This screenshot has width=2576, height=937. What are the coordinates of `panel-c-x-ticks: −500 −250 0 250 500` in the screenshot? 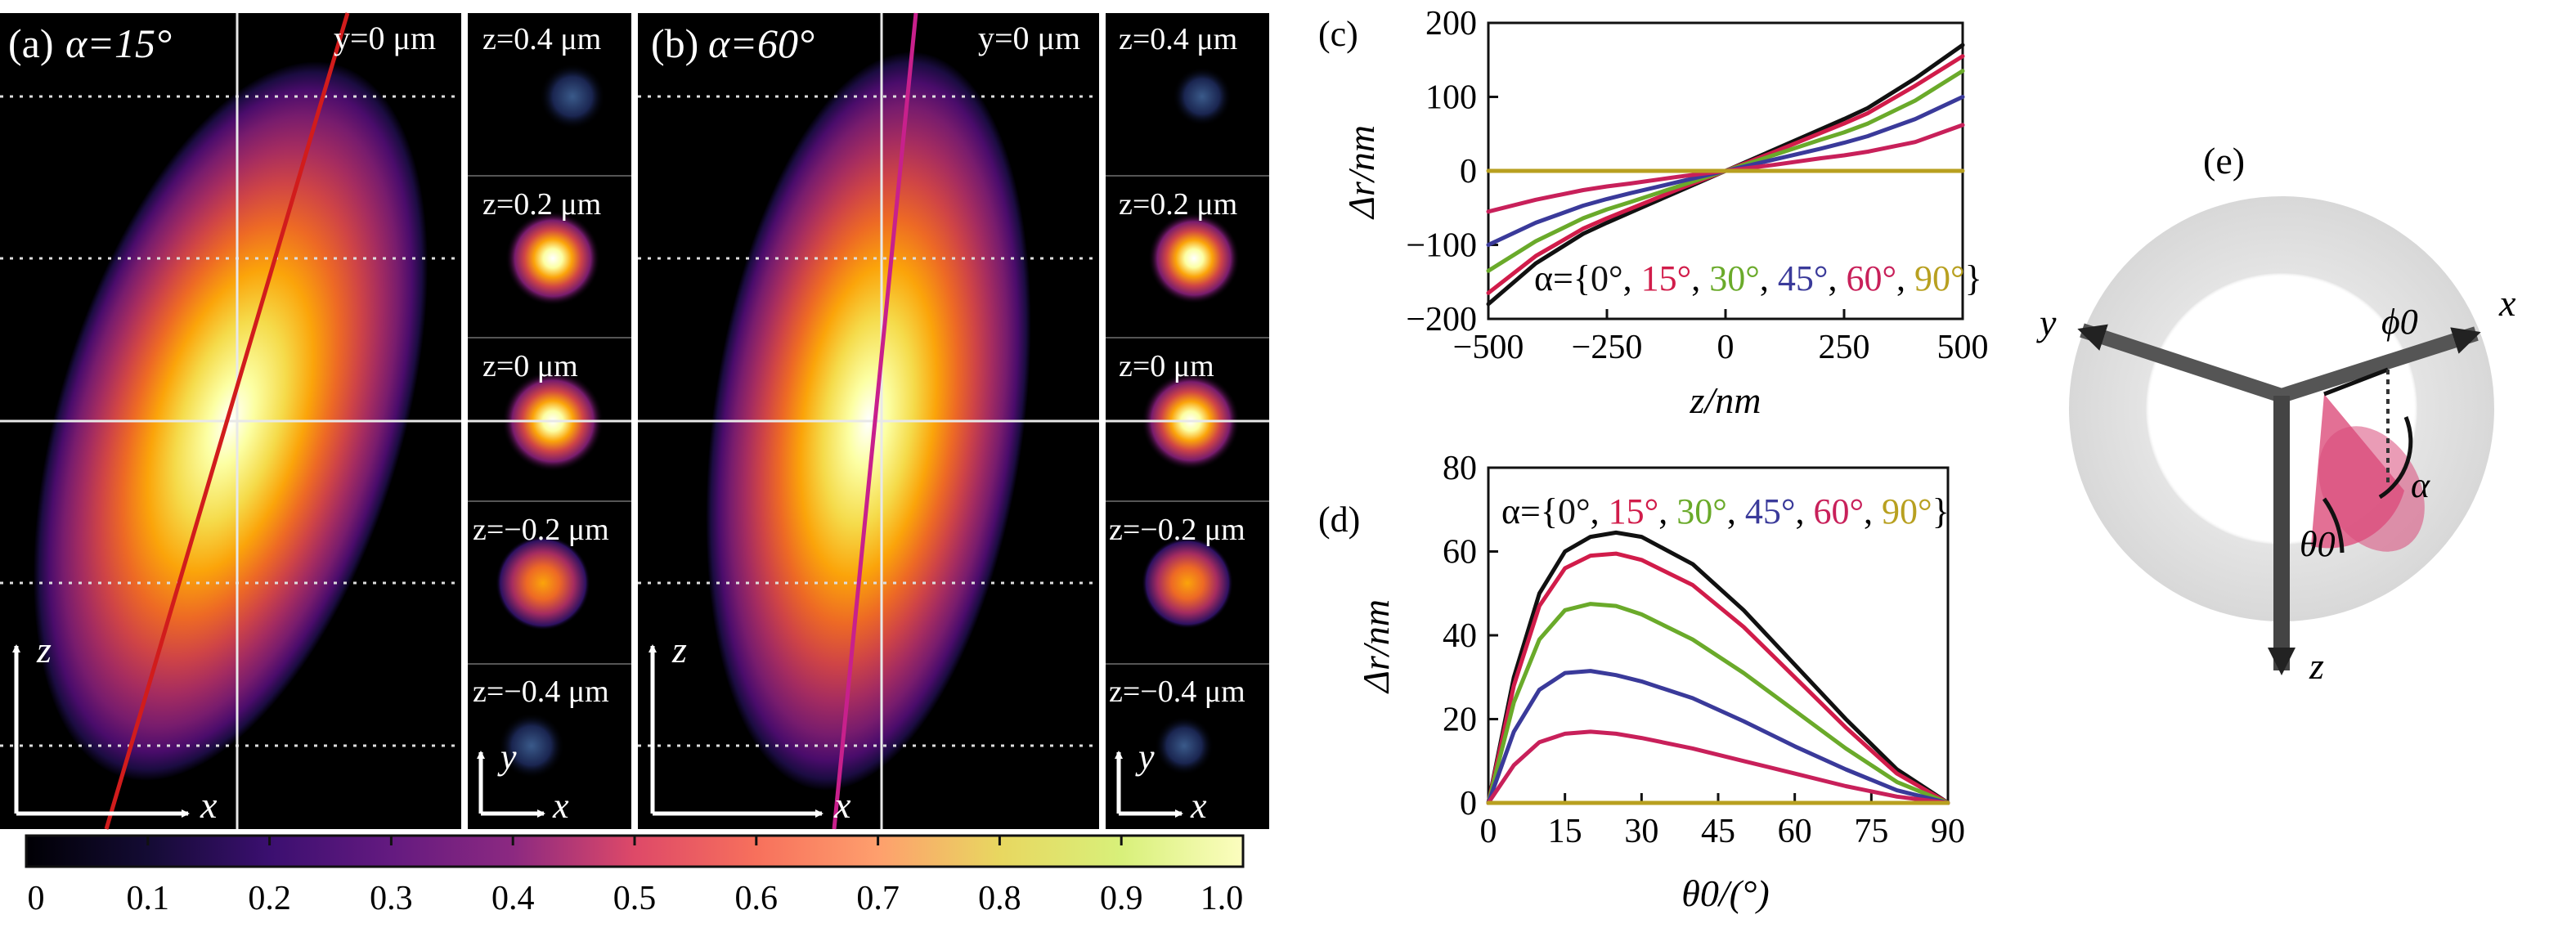 It's located at (1721, 337).